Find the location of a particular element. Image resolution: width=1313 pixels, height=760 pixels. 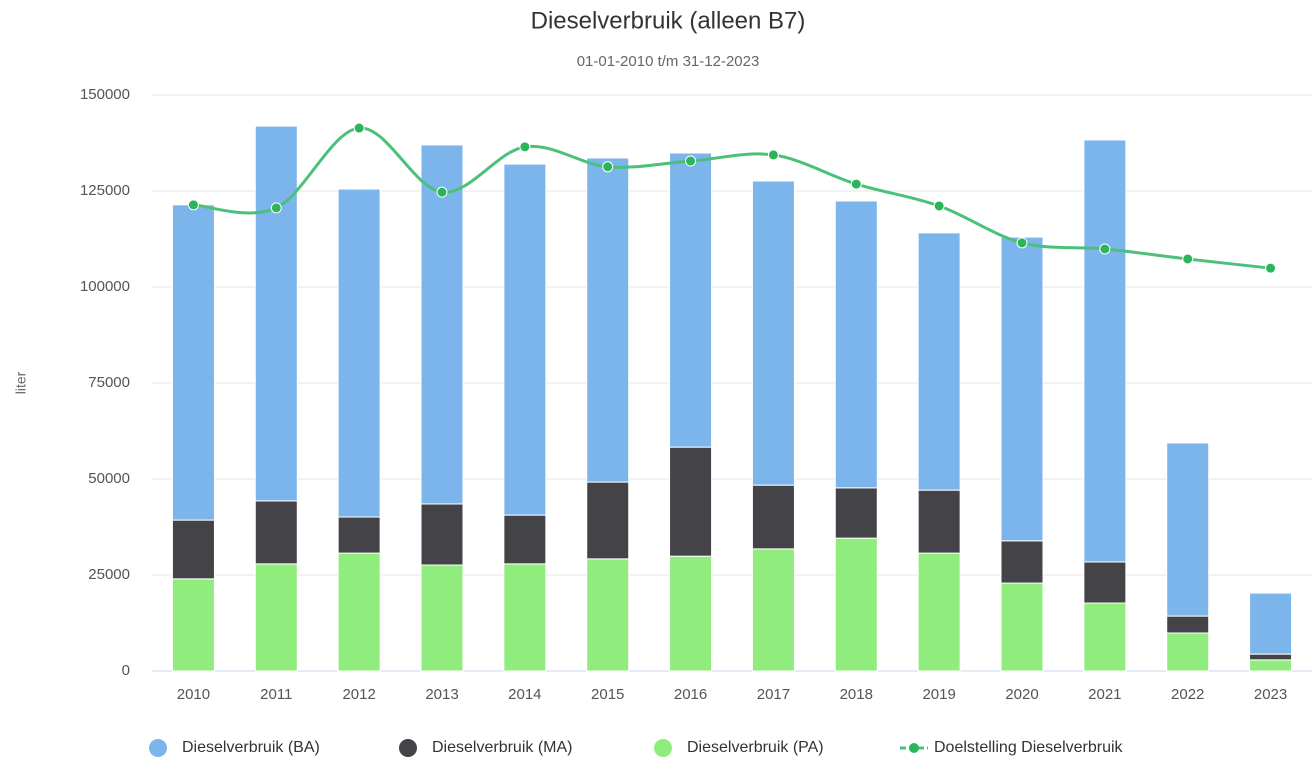

x-tick-label: 2017 is located at coordinates (773, 694).